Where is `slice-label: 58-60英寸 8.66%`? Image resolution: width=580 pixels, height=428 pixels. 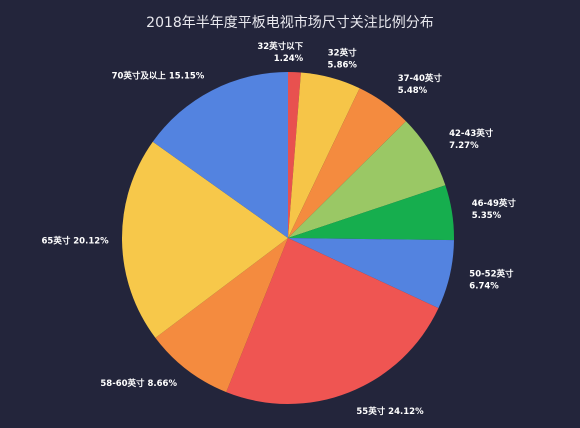
slice-label: 58-60英寸 8.66% is located at coordinates (138, 383).